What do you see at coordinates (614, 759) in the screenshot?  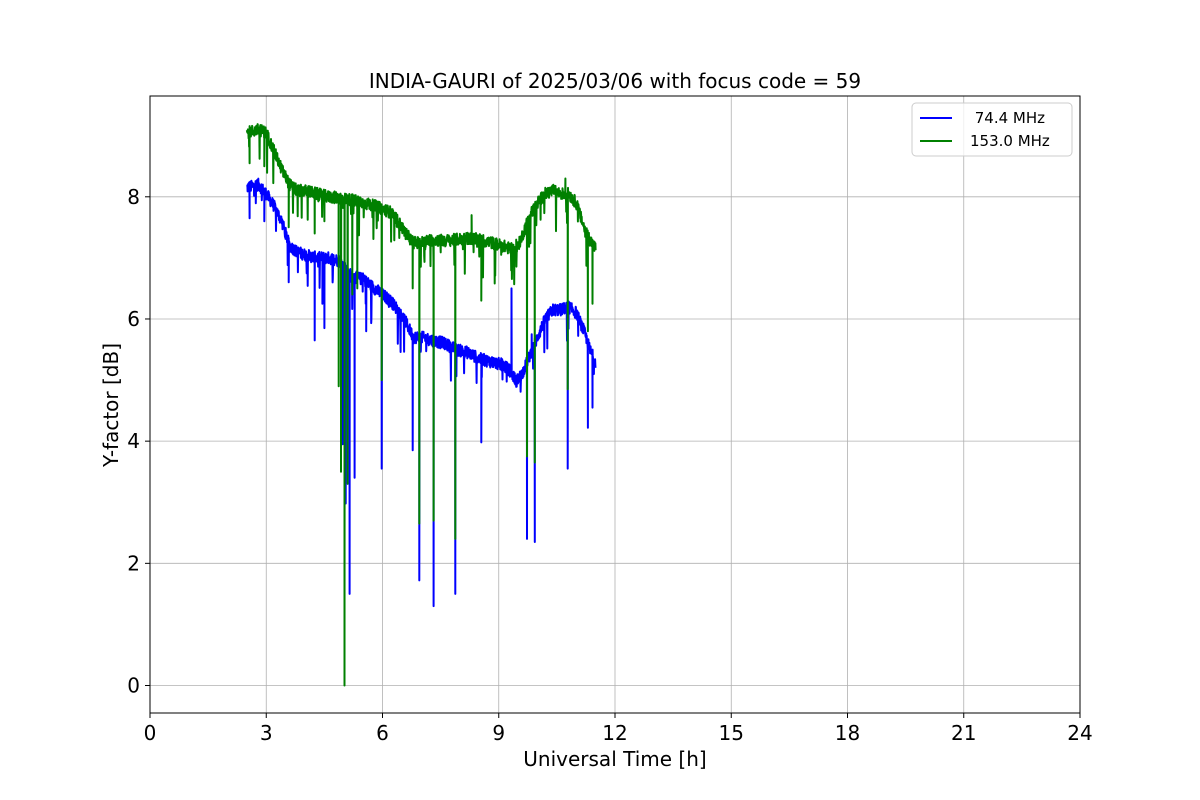 I see `x-axis-label: Universal Time [h]` at bounding box center [614, 759].